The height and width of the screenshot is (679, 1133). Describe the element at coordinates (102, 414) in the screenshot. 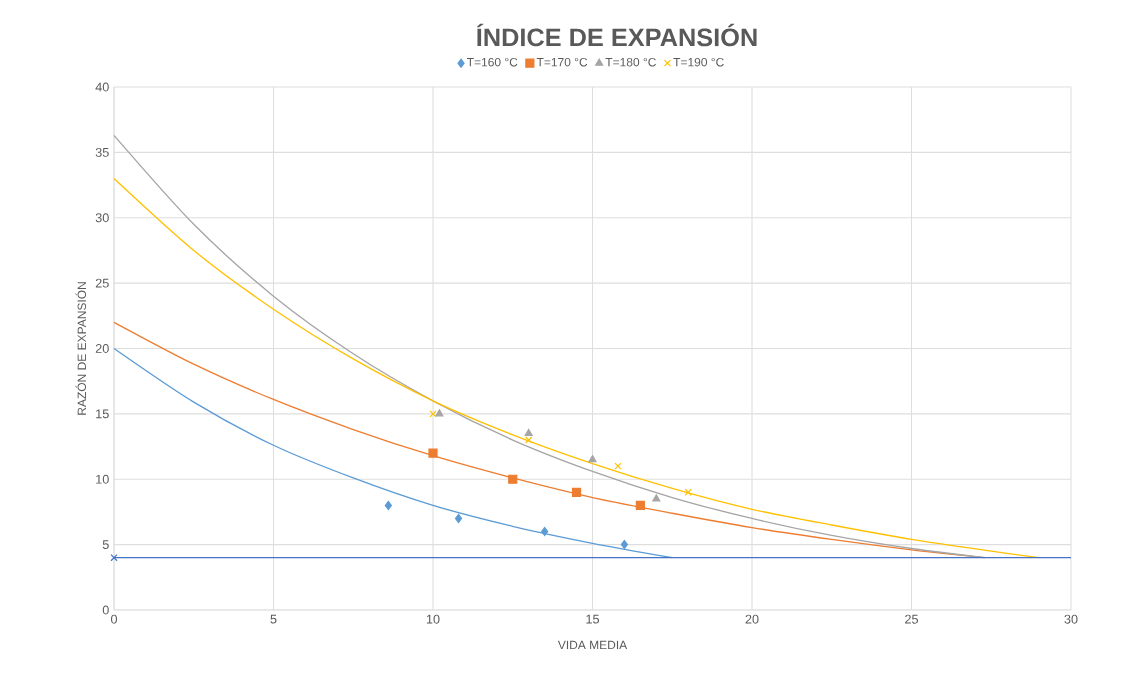

I see `y-tick-label: 15` at that location.